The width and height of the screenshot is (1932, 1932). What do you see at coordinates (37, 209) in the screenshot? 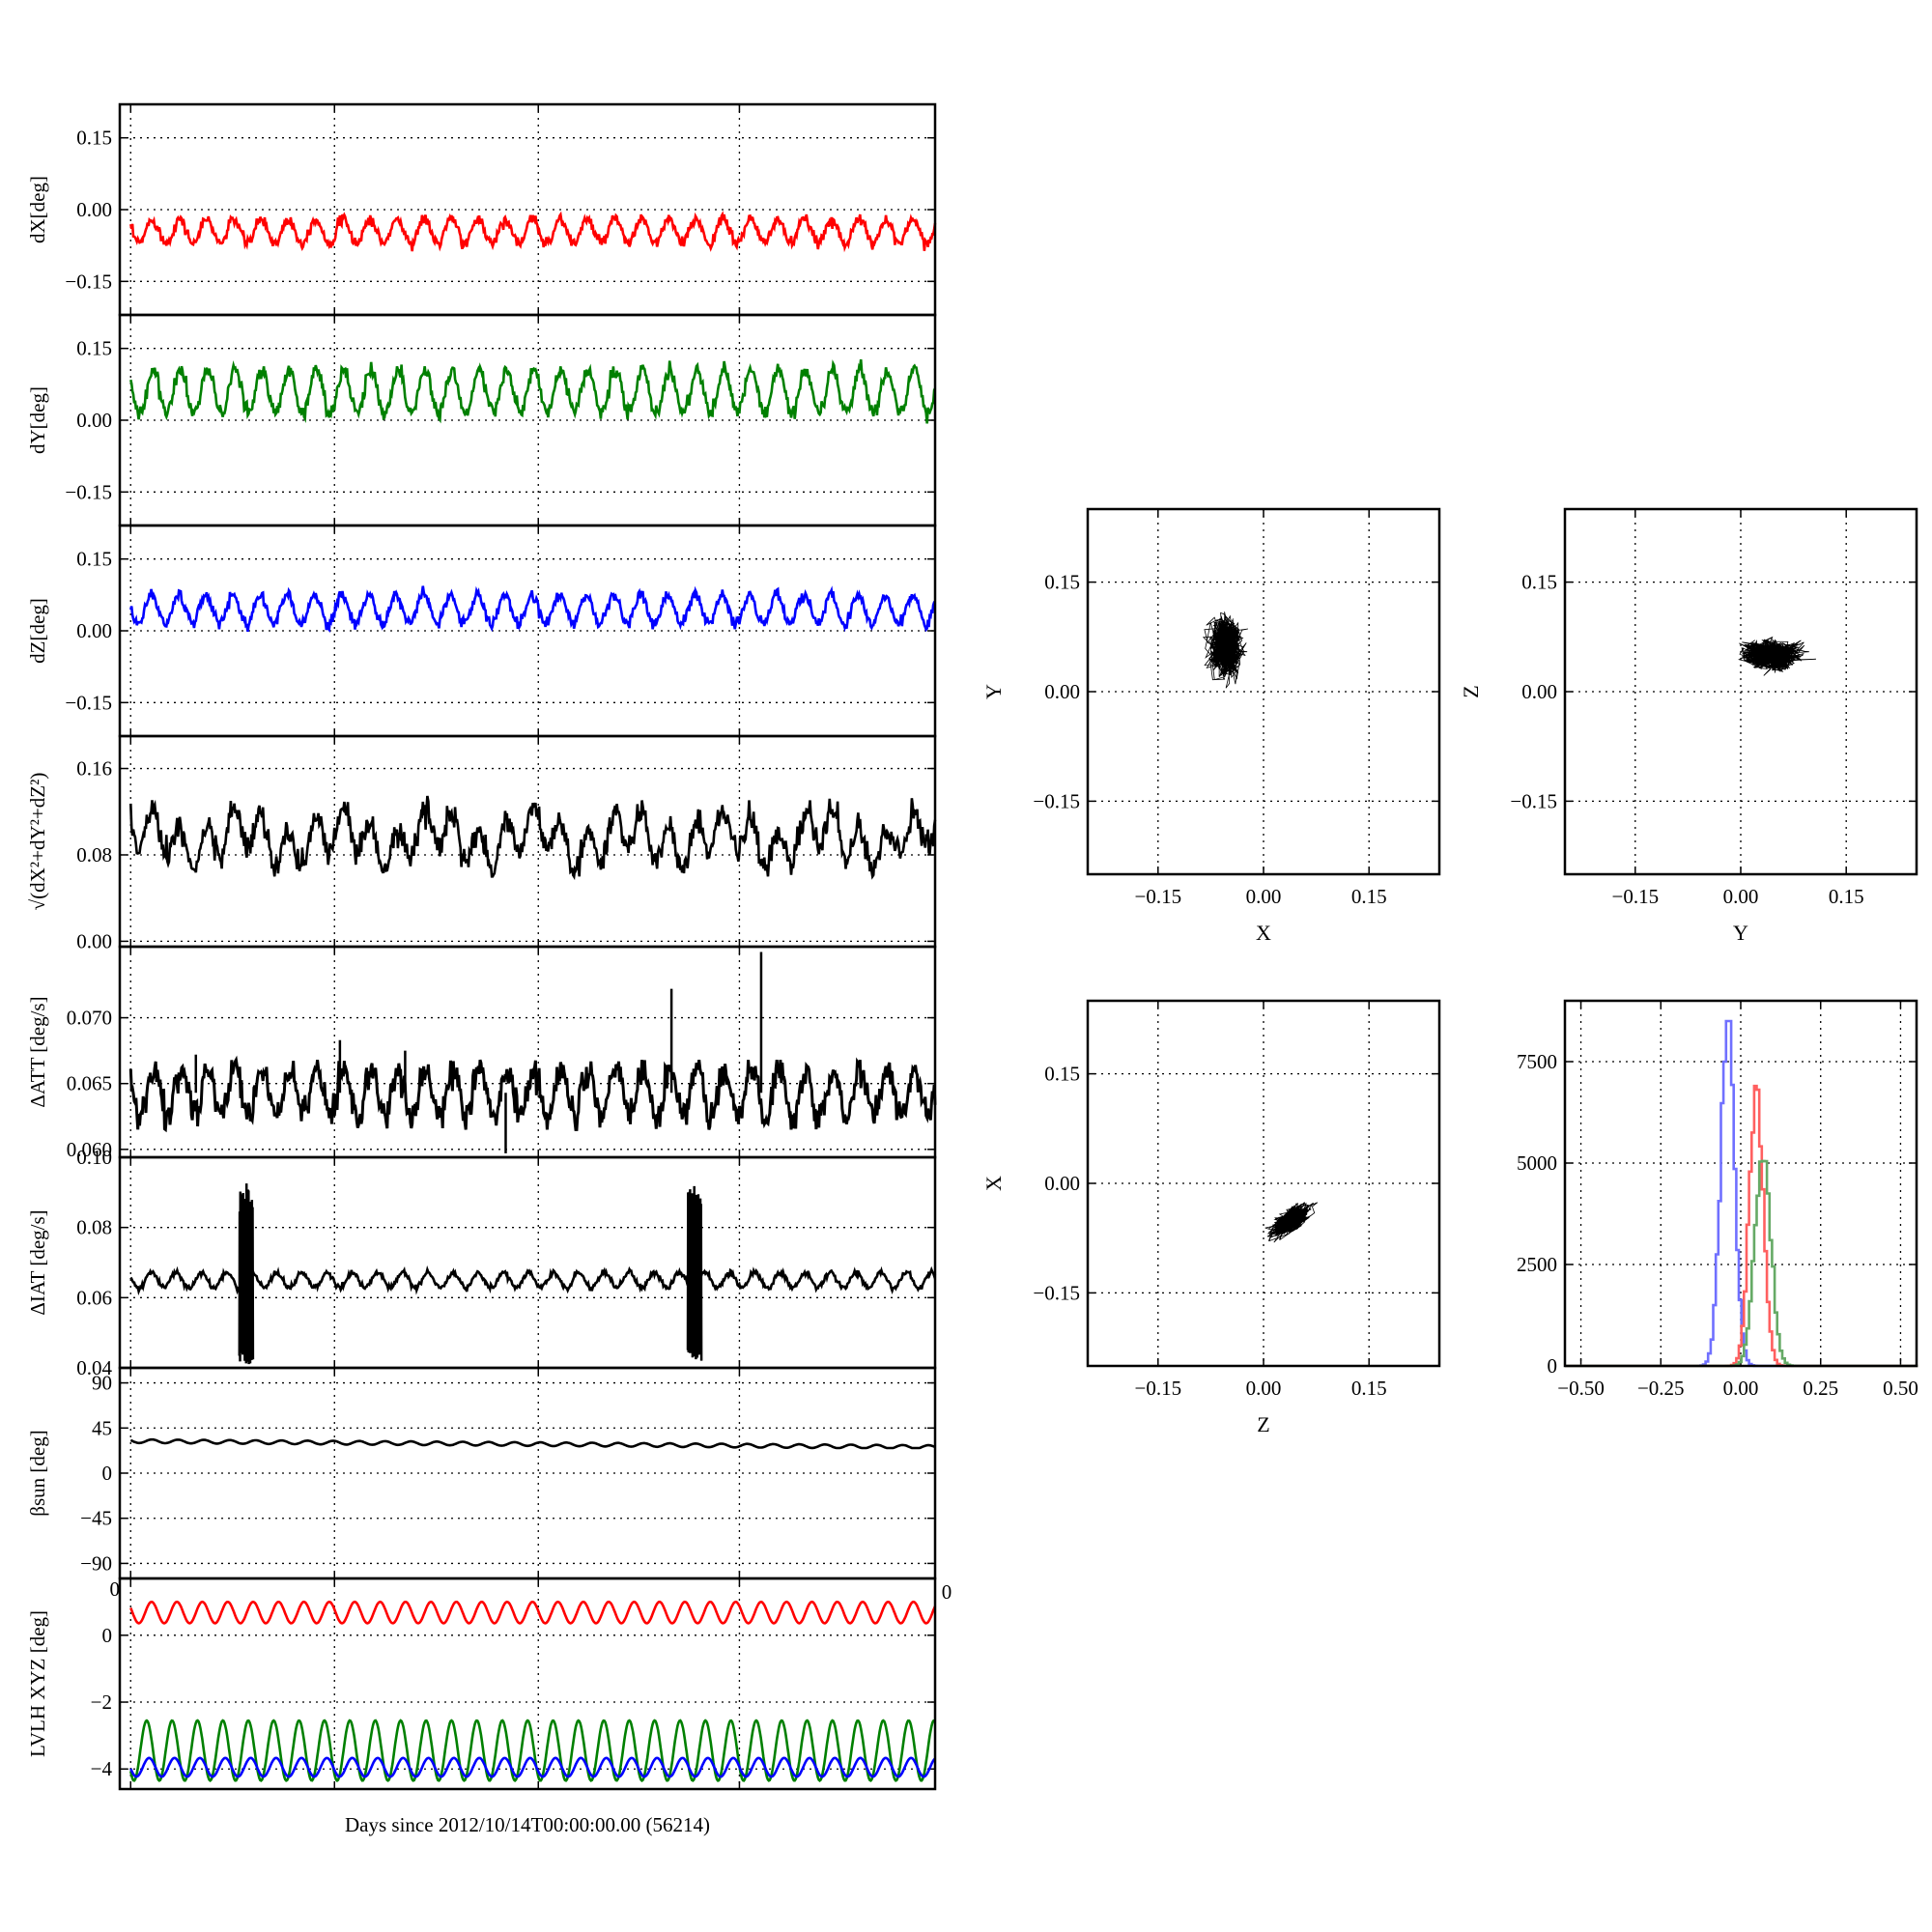
I see `y-axis-label-dx: dX[deg]` at bounding box center [37, 209].